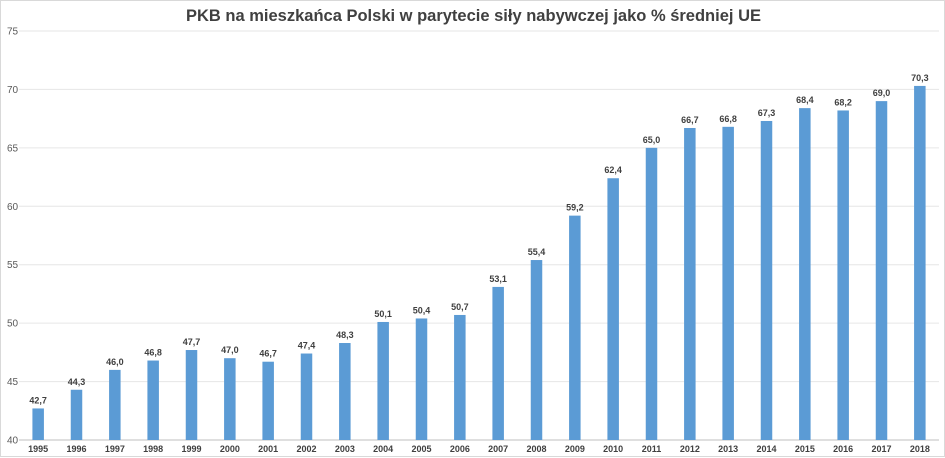 The width and height of the screenshot is (945, 458). What do you see at coordinates (13, 382) in the screenshot?
I see `y-tick-label: 45` at bounding box center [13, 382].